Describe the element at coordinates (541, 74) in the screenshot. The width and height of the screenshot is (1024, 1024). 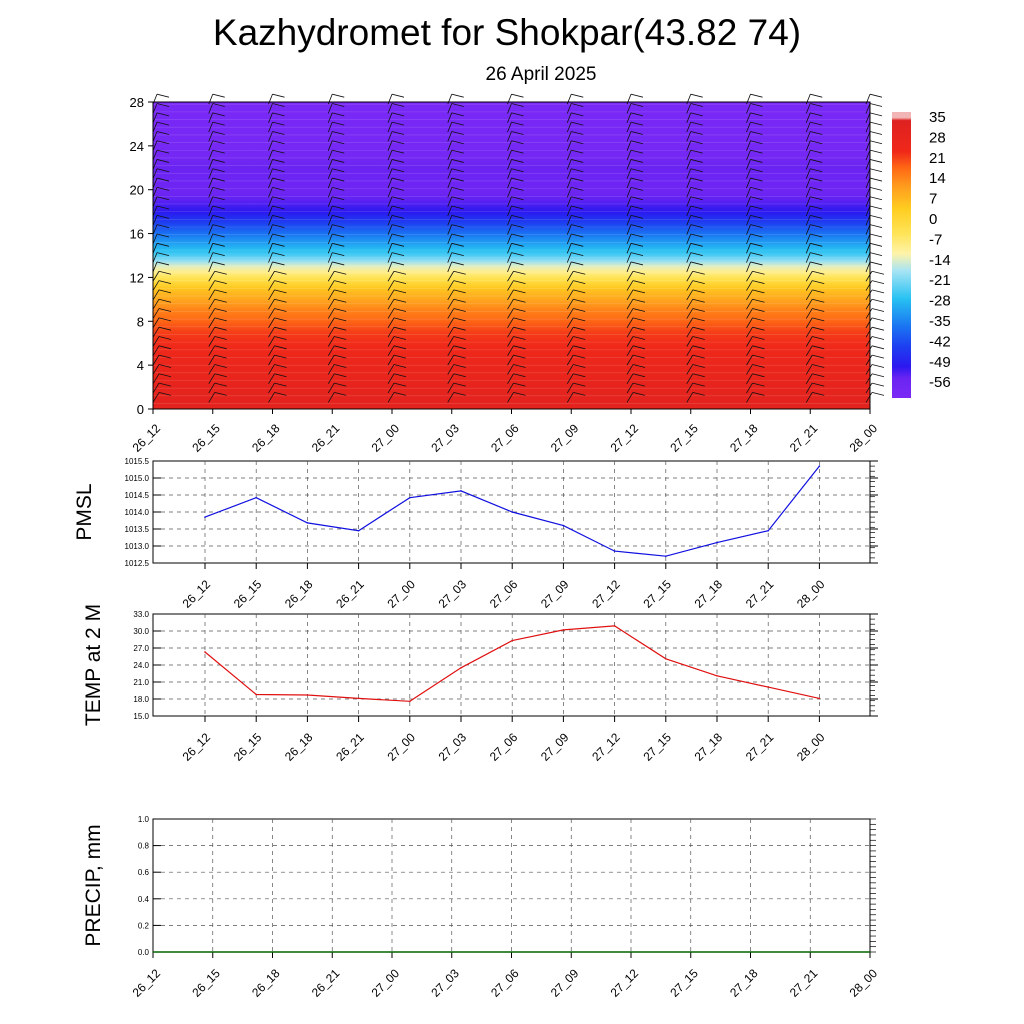
I see `chart-subtitle: 26 April 2025` at that location.